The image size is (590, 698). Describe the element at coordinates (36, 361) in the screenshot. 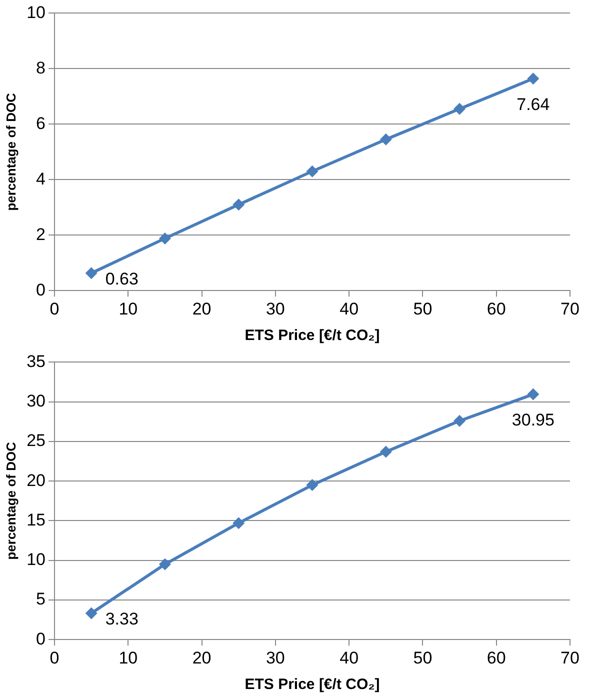

I see `y-tick-label: 35` at that location.